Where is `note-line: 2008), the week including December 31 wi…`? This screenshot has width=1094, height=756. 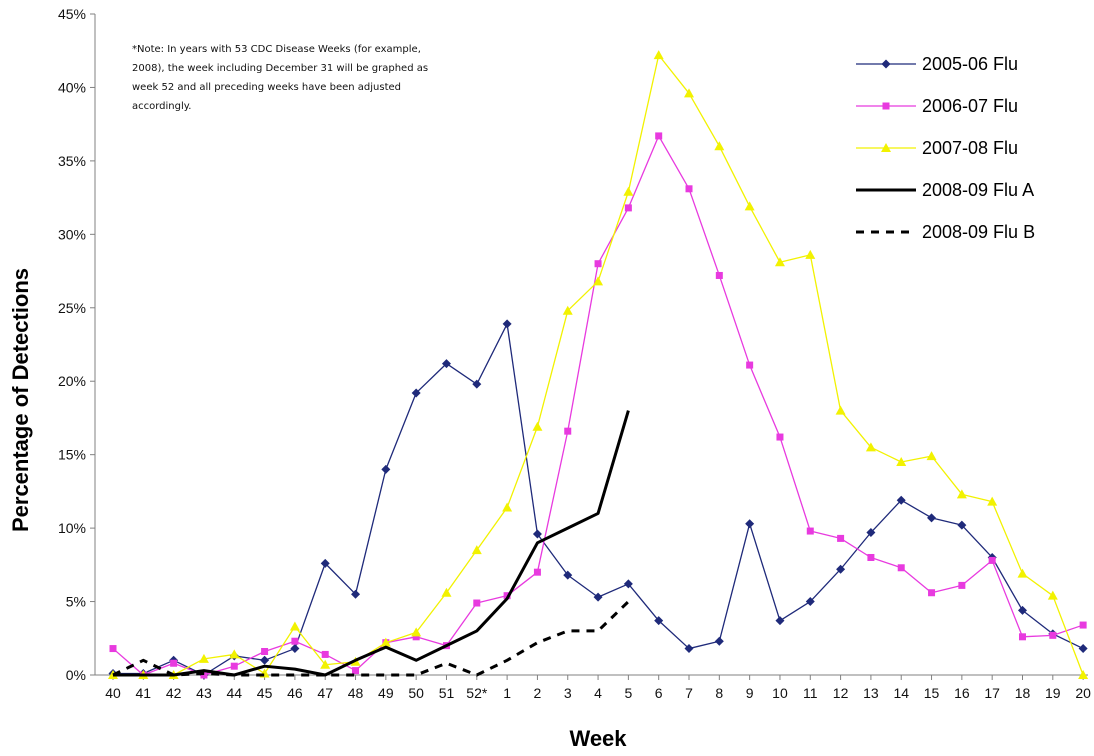
note-line: 2008), the week including December 31 wi… is located at coordinates (280, 68).